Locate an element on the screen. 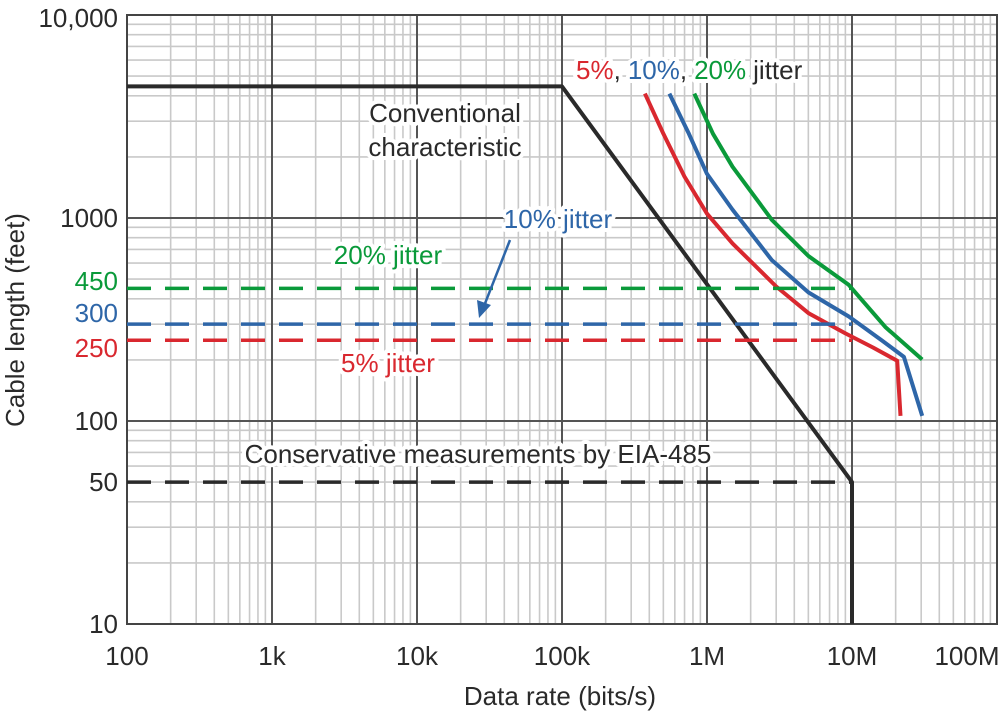  annotation-eia485: Conservative measurements by EIA-485 is located at coordinates (478, 454).